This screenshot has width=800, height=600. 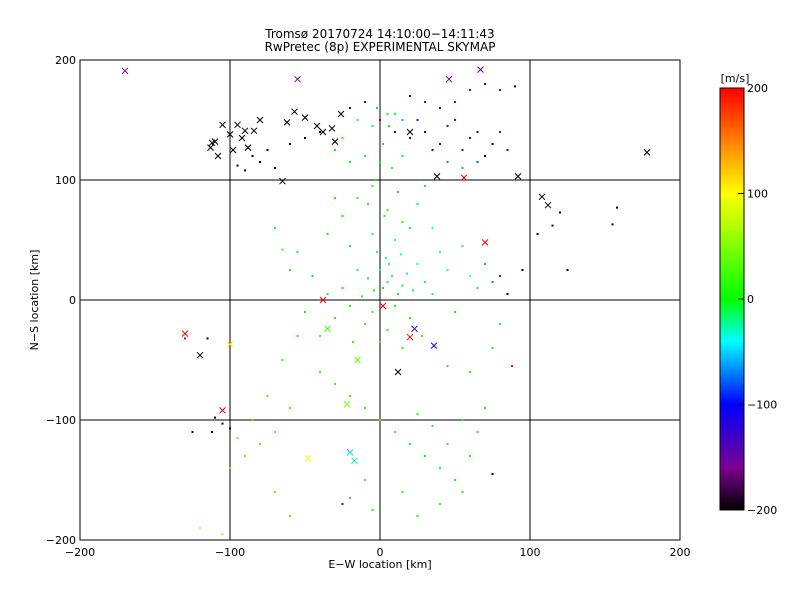 I want to click on y-axis-label: N−S location [km], so click(x=34, y=300).